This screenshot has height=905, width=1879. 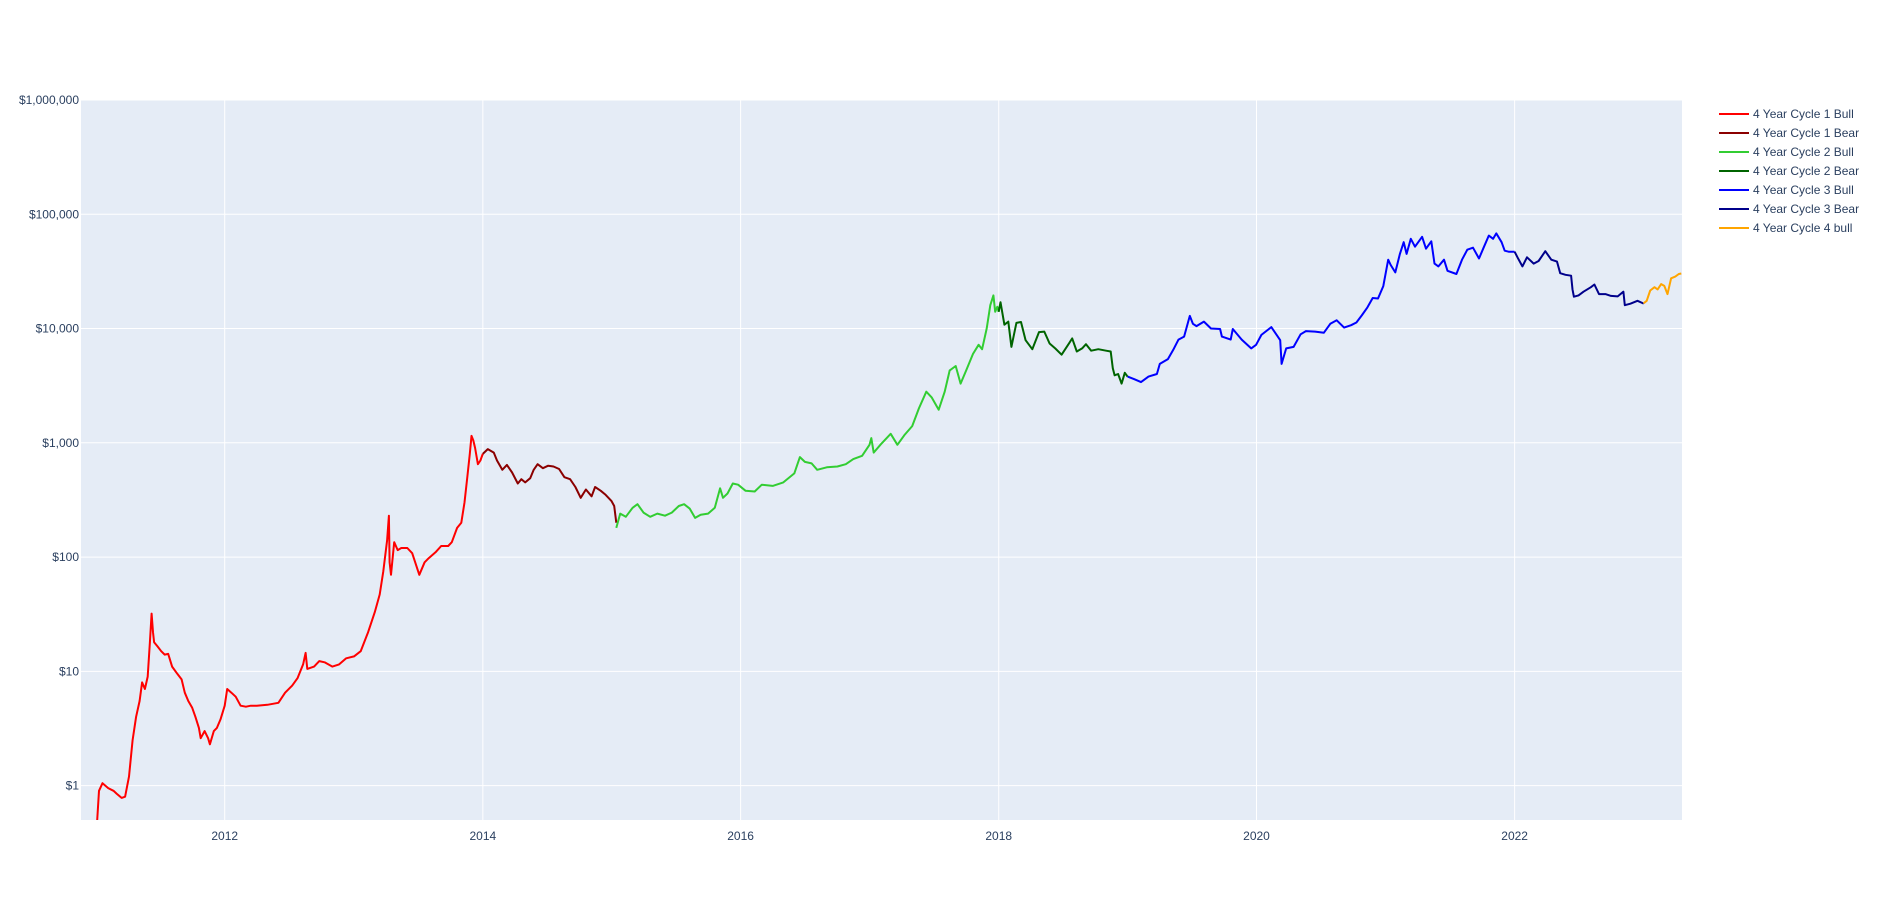 I want to click on legend-item: 4 Year Cycle 3 Bull, so click(x=1786, y=190).